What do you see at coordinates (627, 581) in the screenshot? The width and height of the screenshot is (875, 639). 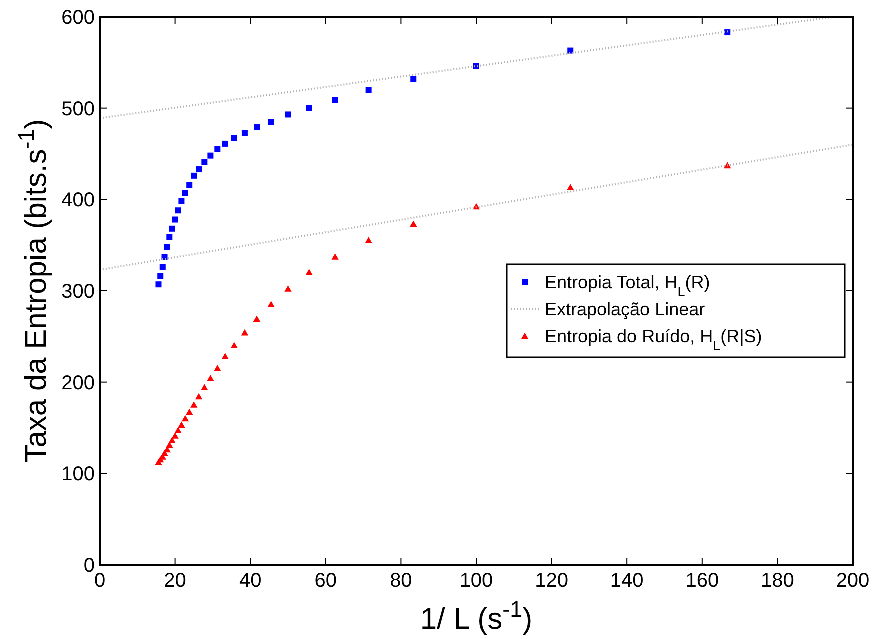 I see `x-tick-label: 140` at bounding box center [627, 581].